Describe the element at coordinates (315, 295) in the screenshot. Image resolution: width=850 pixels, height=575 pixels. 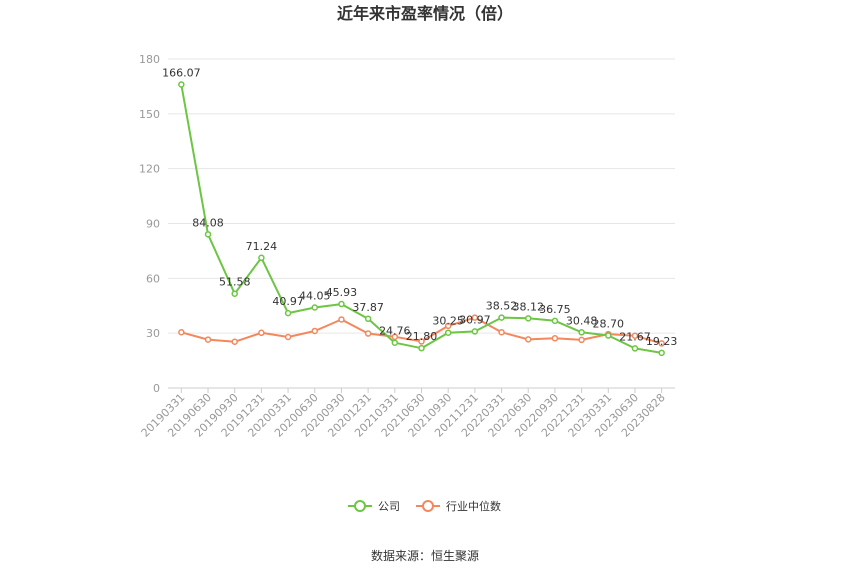
I see `data-label: 44.05` at that location.